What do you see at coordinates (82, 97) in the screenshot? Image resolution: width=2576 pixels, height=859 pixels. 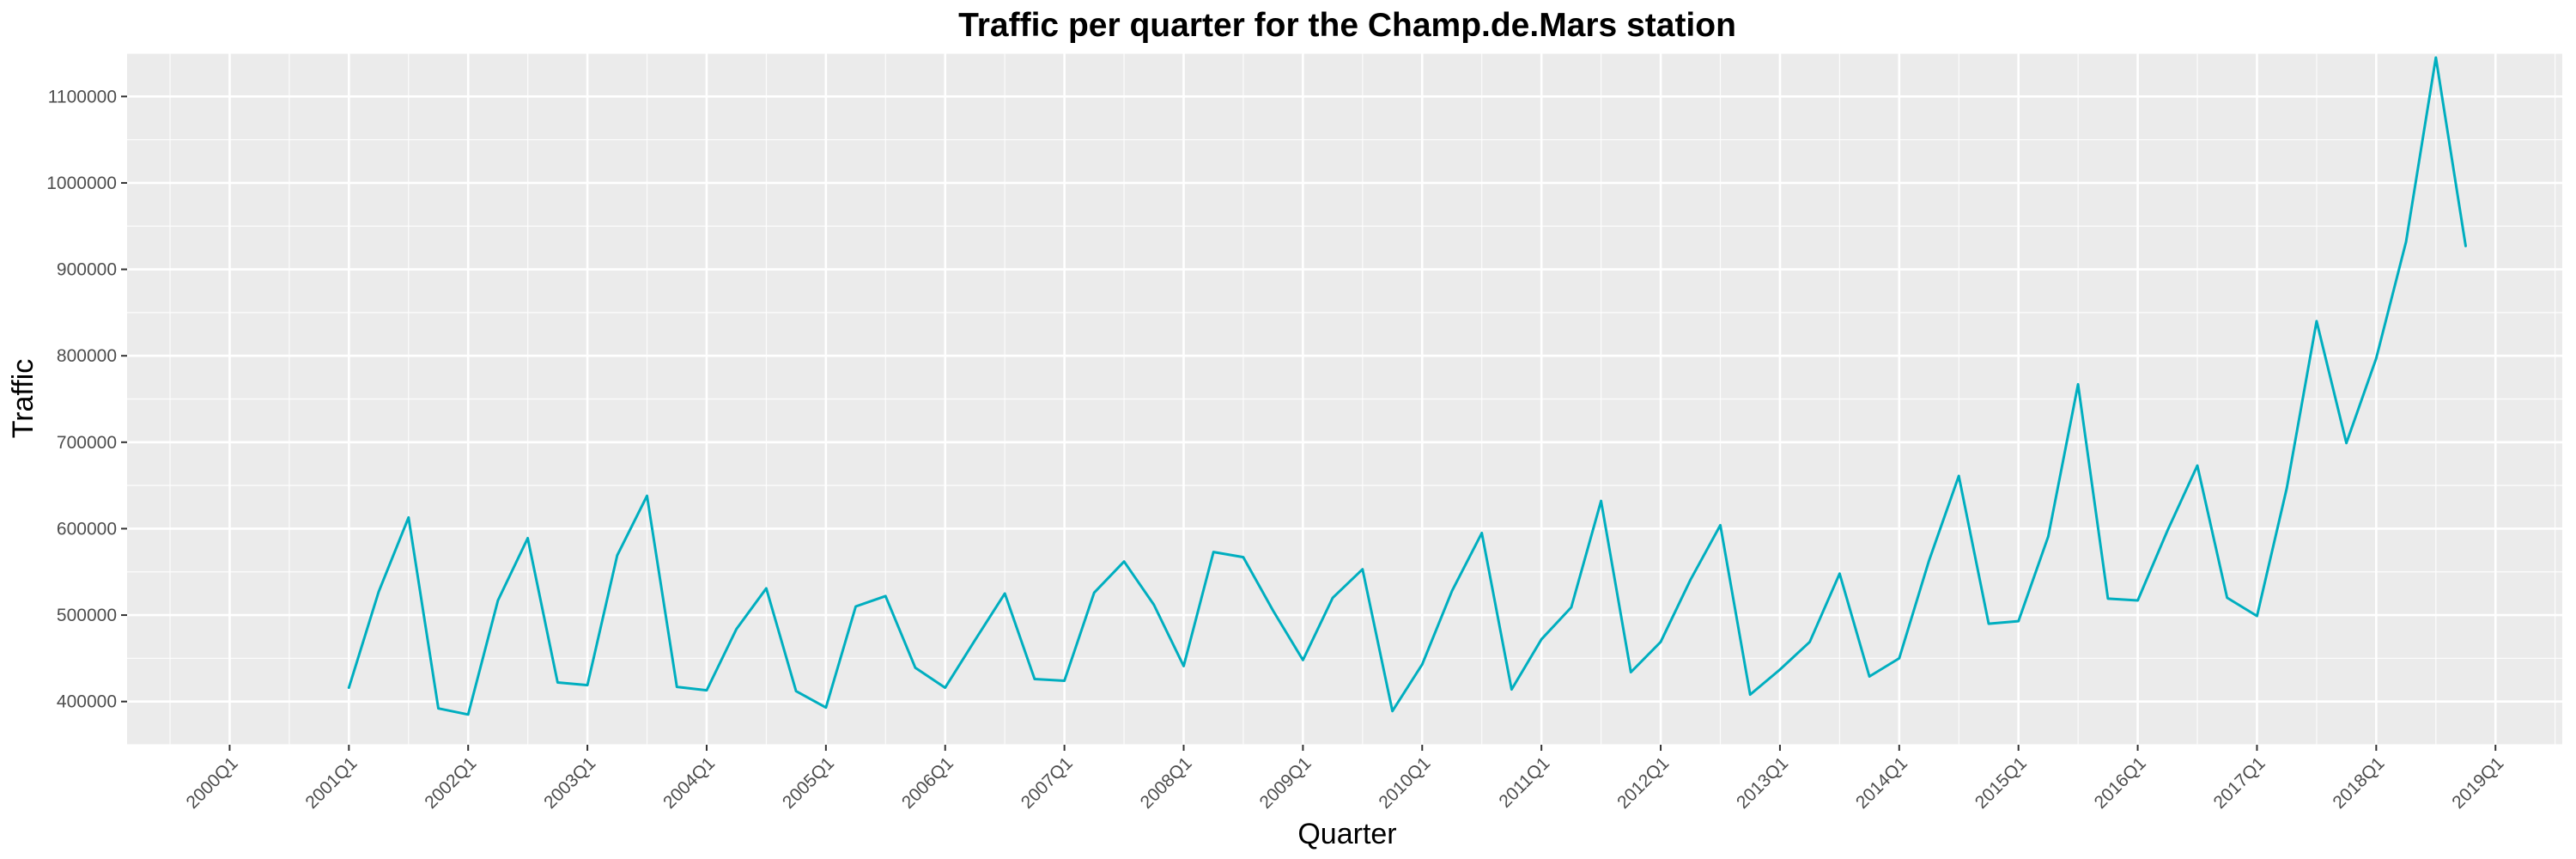 I see `y-tick-label: 1100000` at bounding box center [82, 97].